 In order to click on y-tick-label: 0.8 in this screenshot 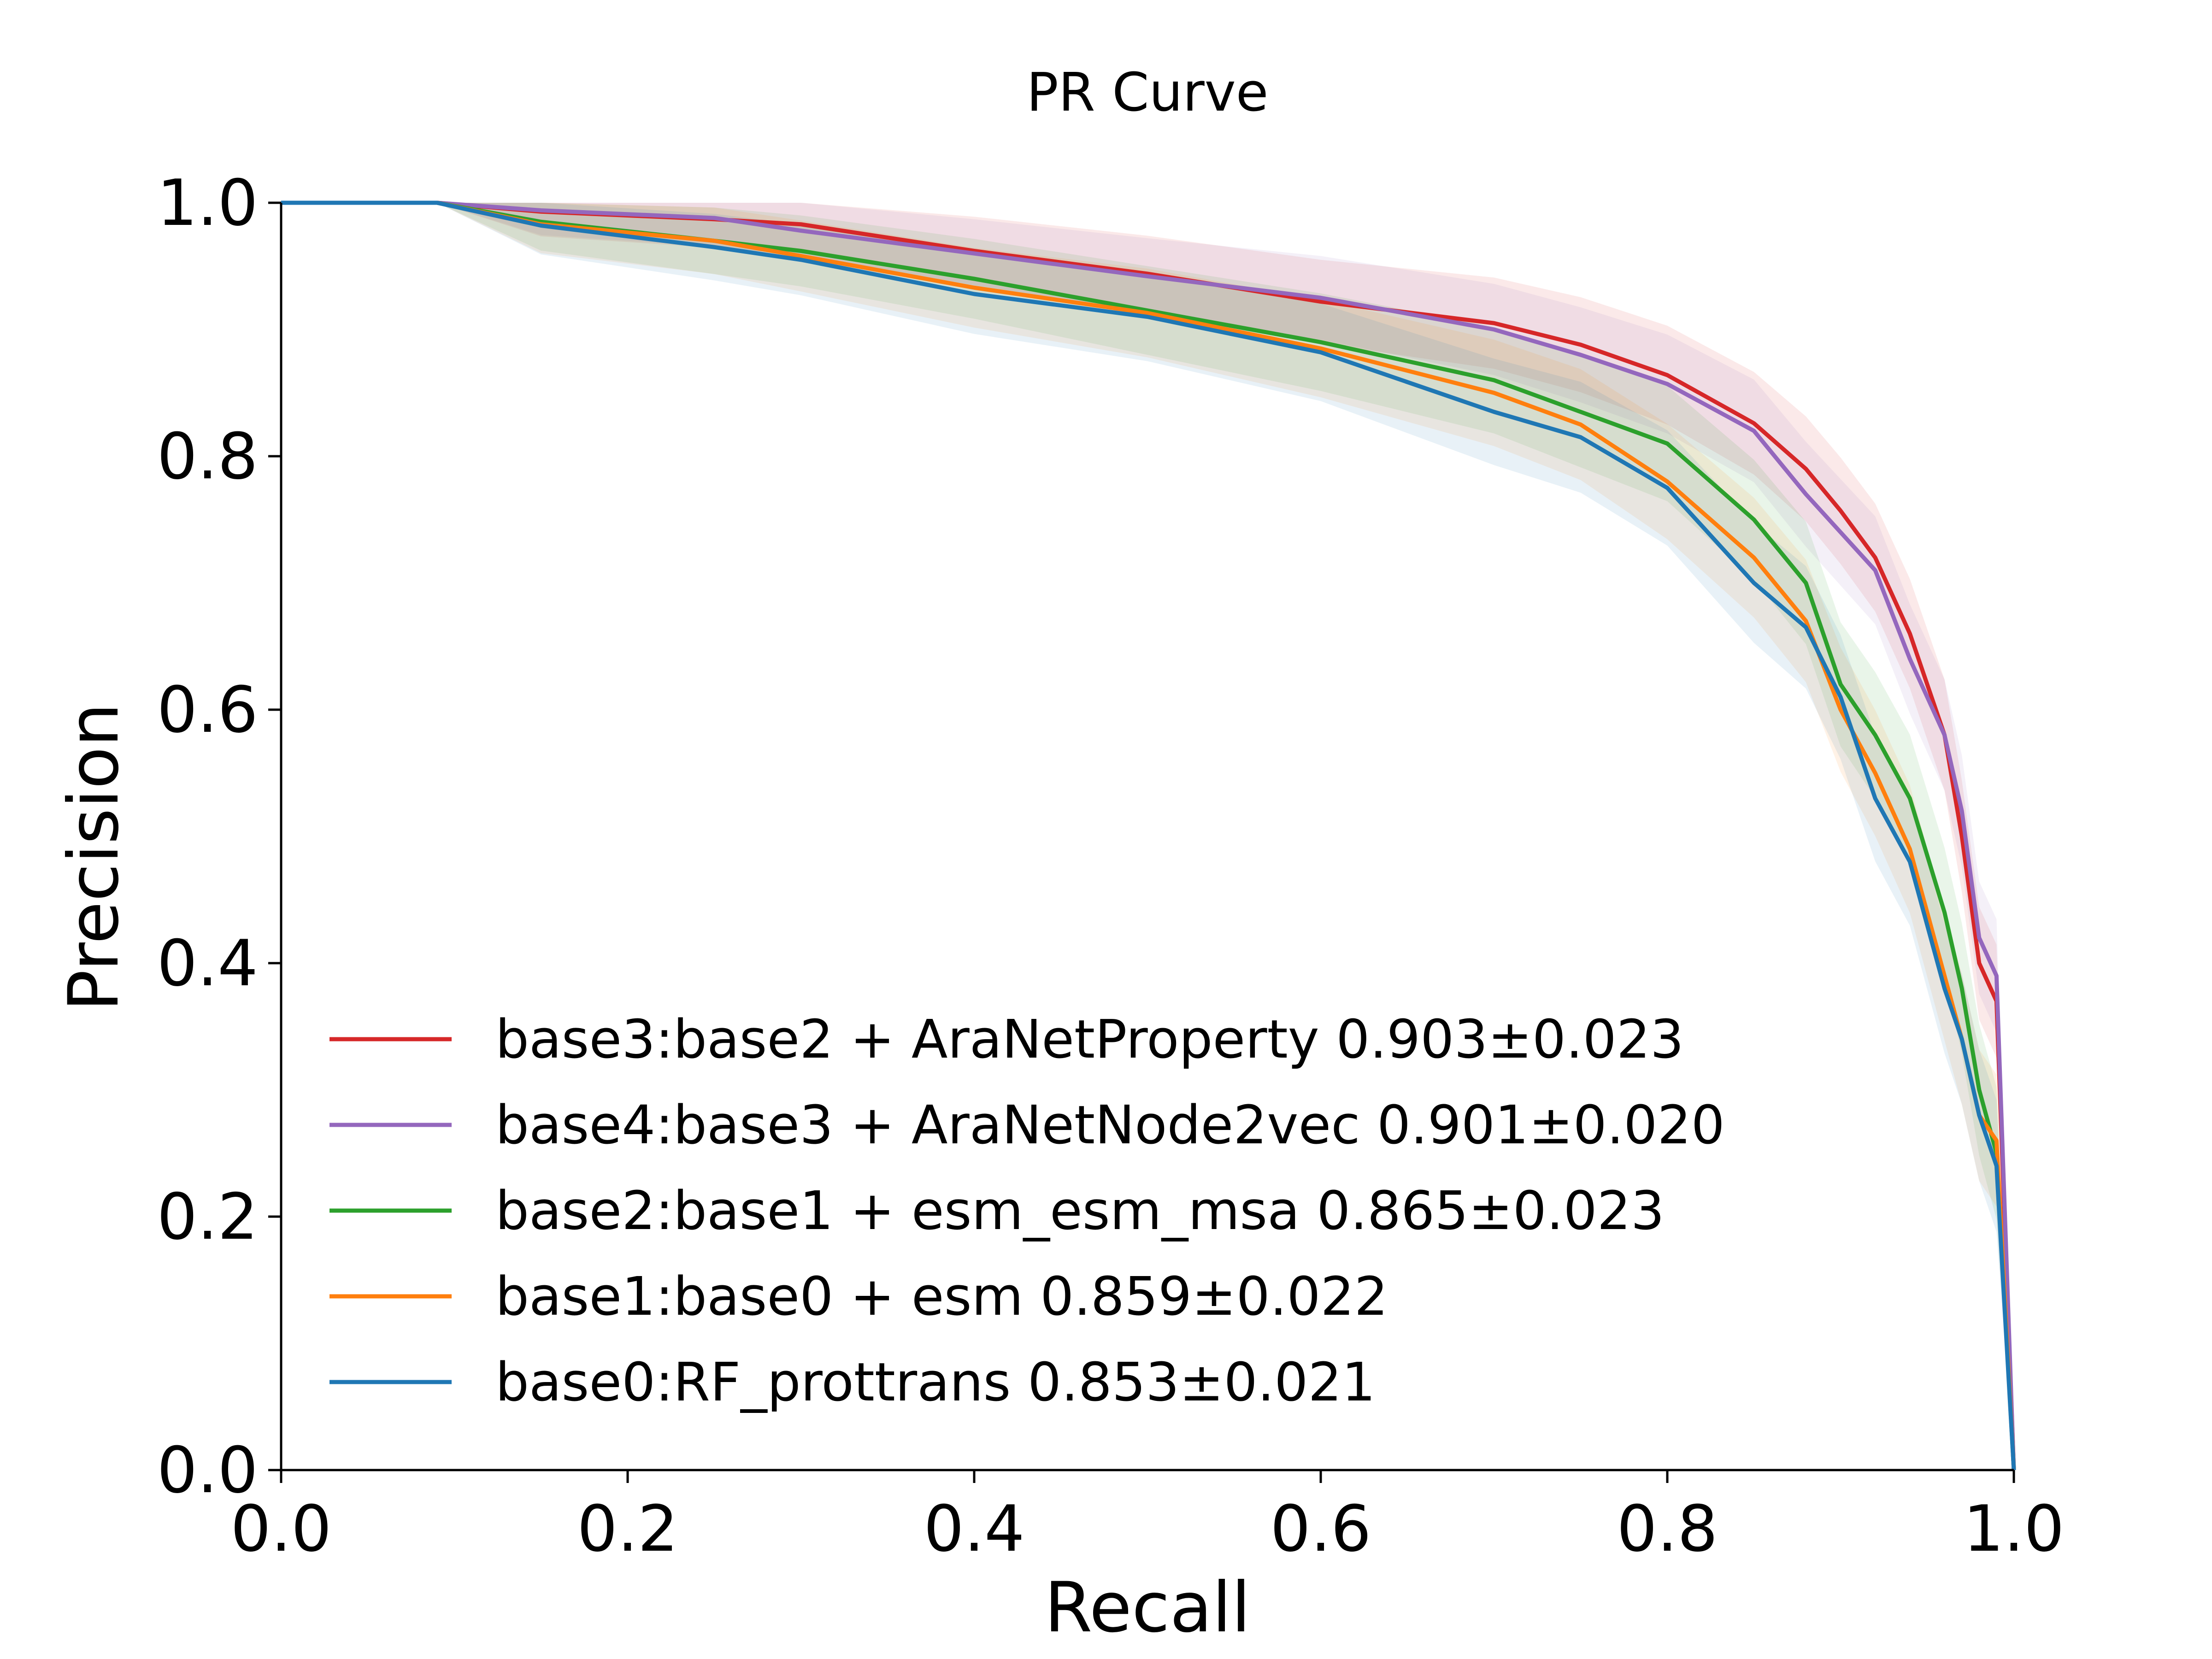, I will do `click(207, 456)`.